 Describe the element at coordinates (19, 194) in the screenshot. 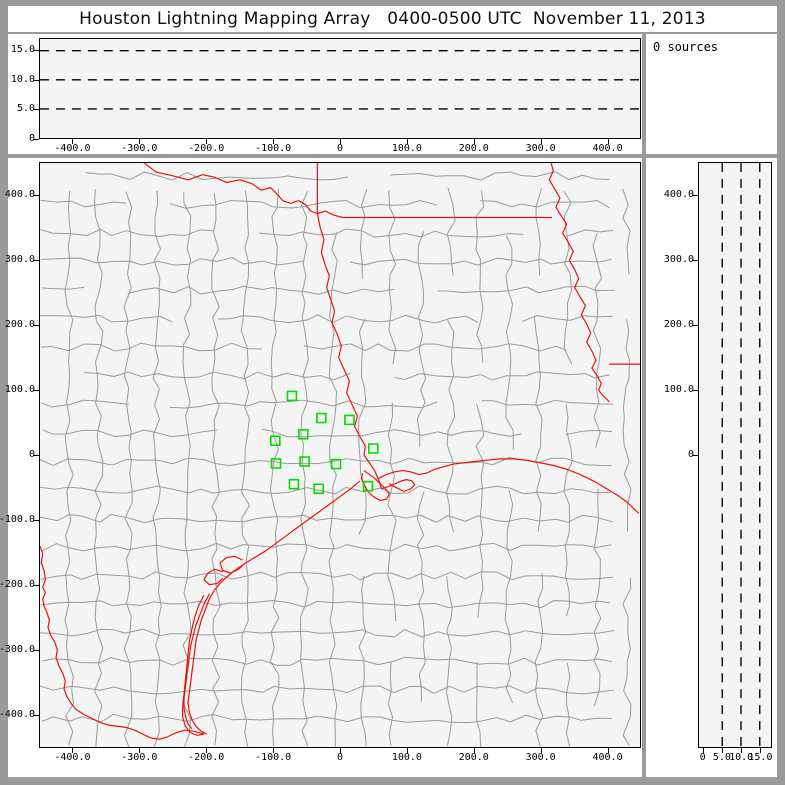

I see `axis-tick-label: 400.0` at that location.